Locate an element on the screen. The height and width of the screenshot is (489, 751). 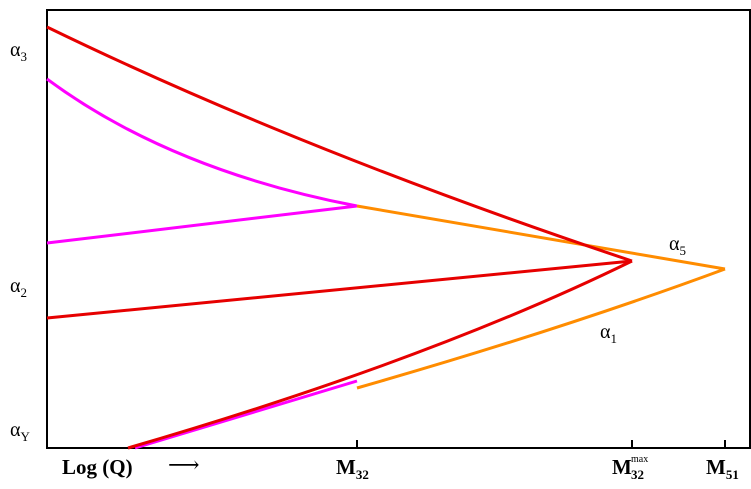
label-m32max: M is located at coordinates (622, 467).